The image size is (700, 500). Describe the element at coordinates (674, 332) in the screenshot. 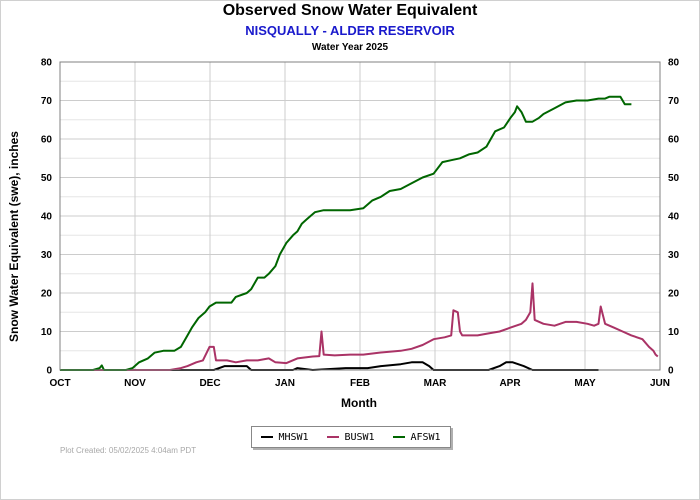

I see `y-tick-label-right: 10` at that location.